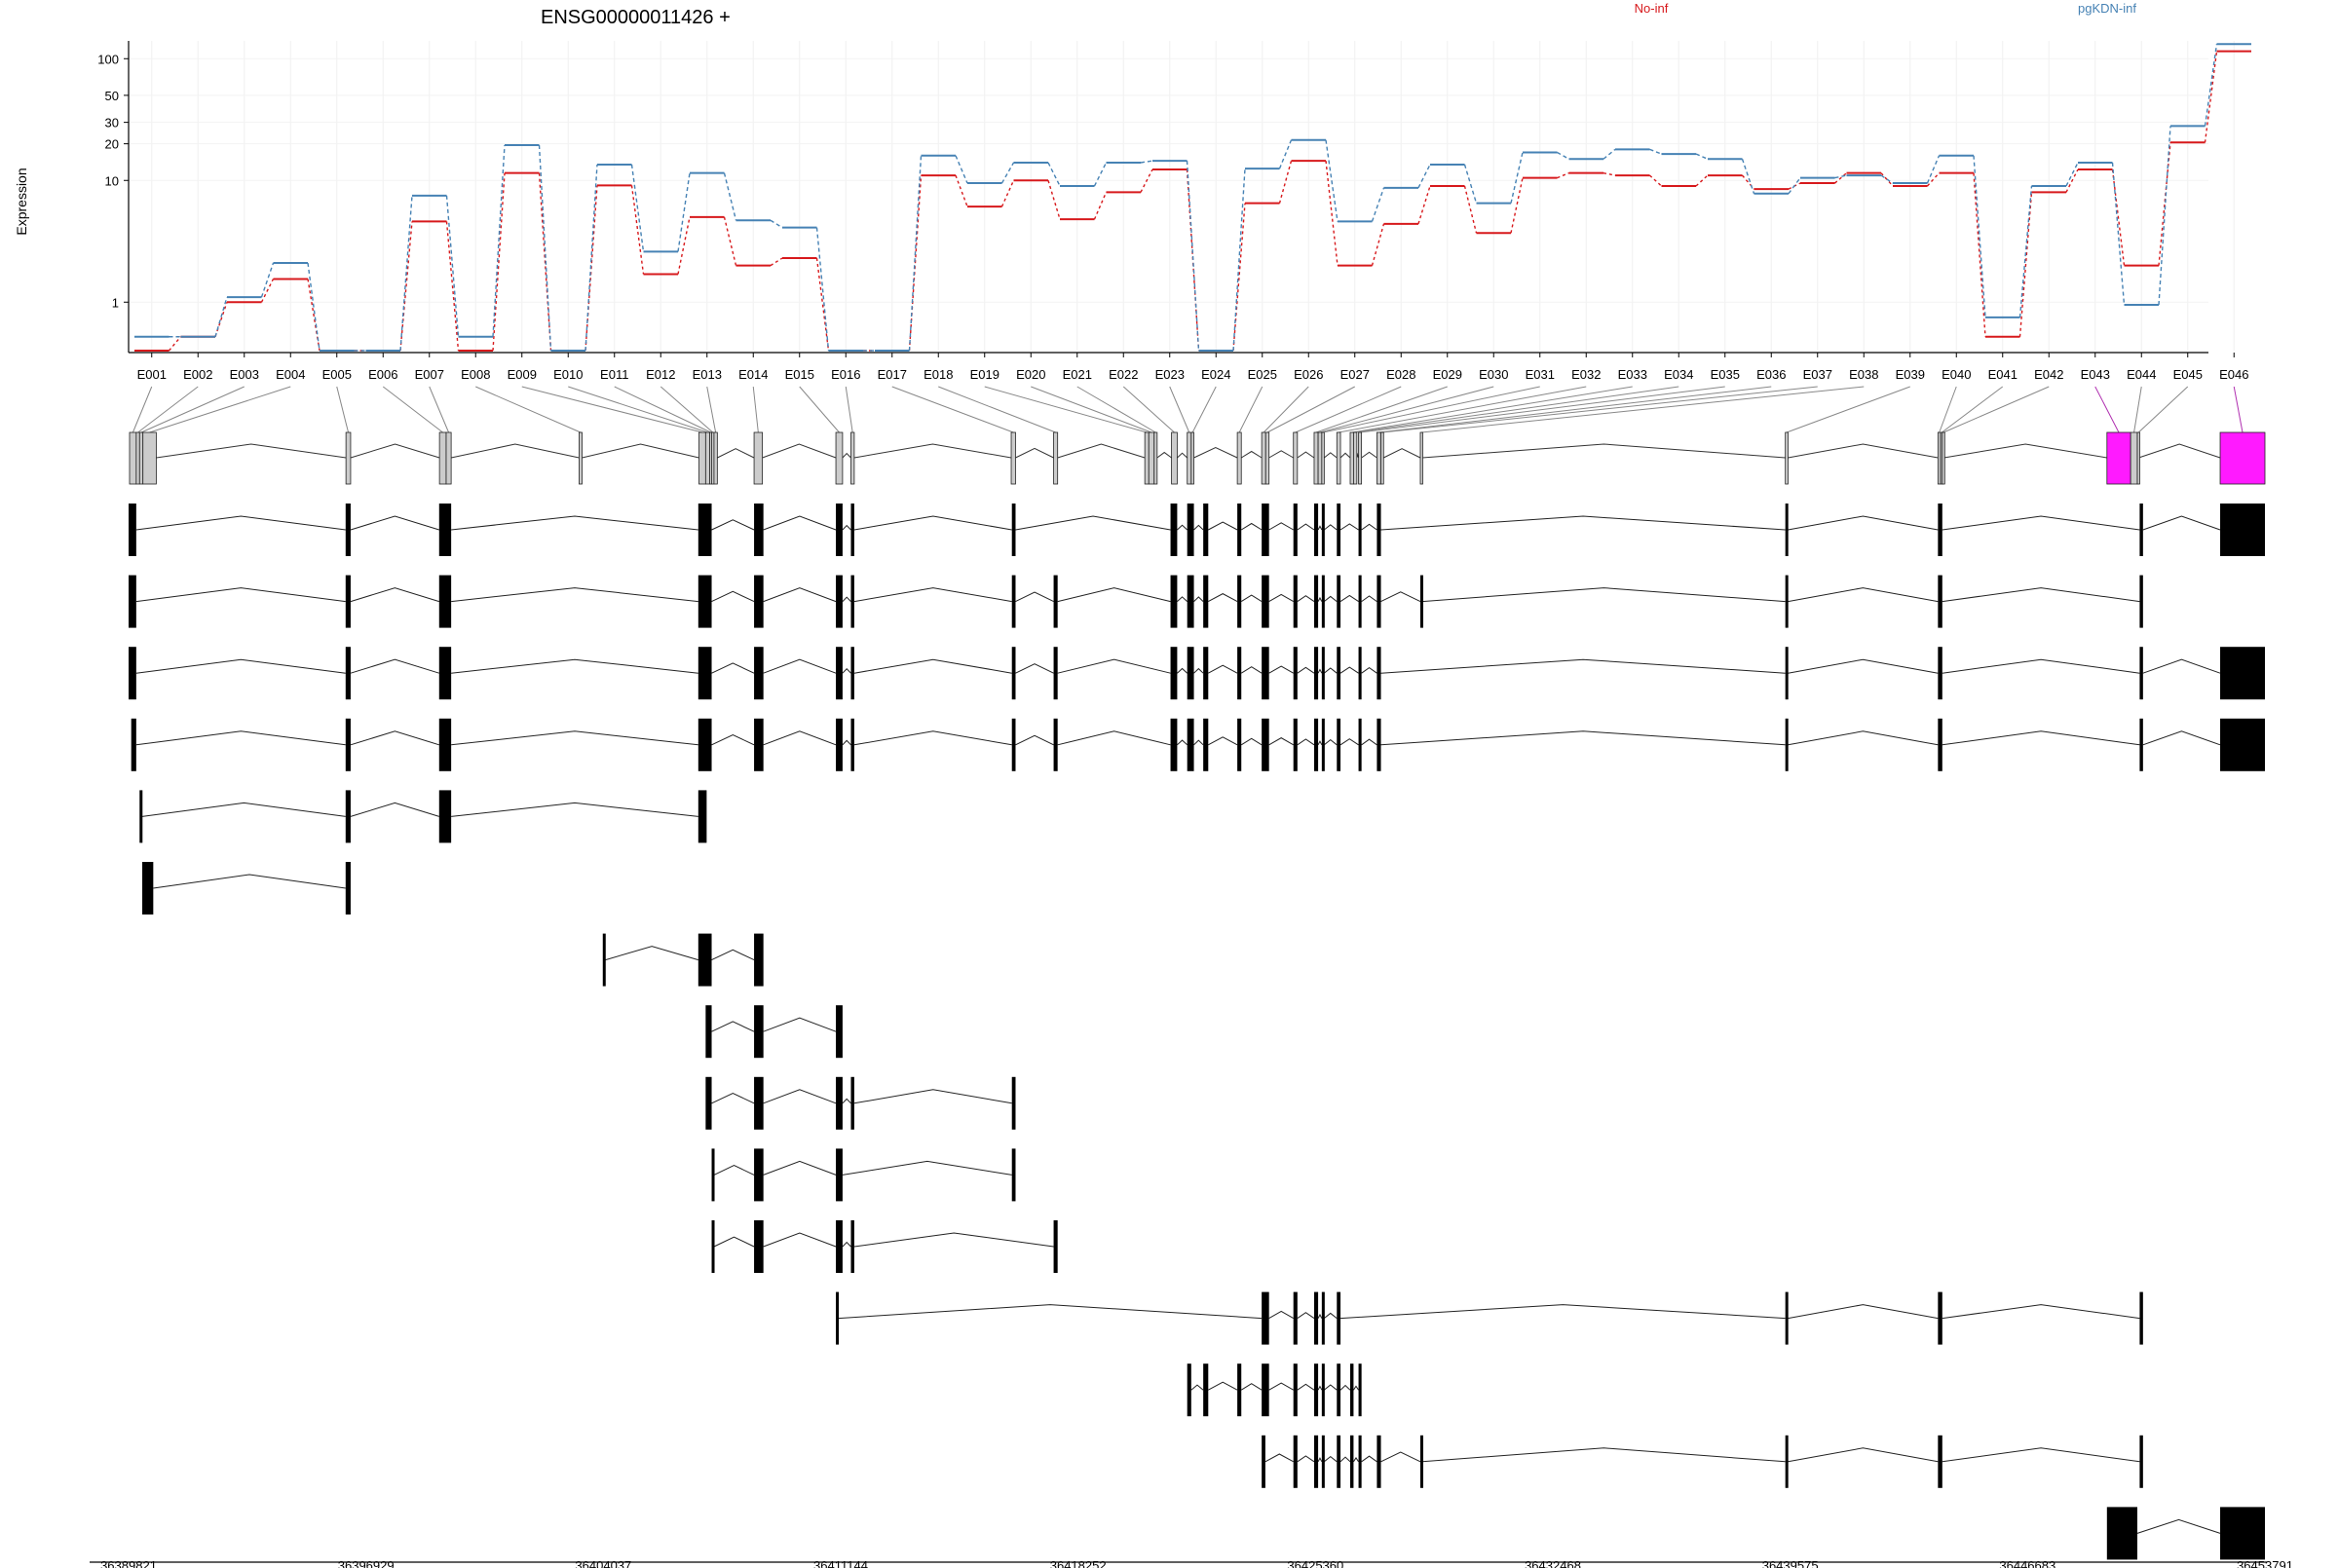  What do you see at coordinates (522, 374) in the screenshot?
I see `x-tick-label: E009` at bounding box center [522, 374].